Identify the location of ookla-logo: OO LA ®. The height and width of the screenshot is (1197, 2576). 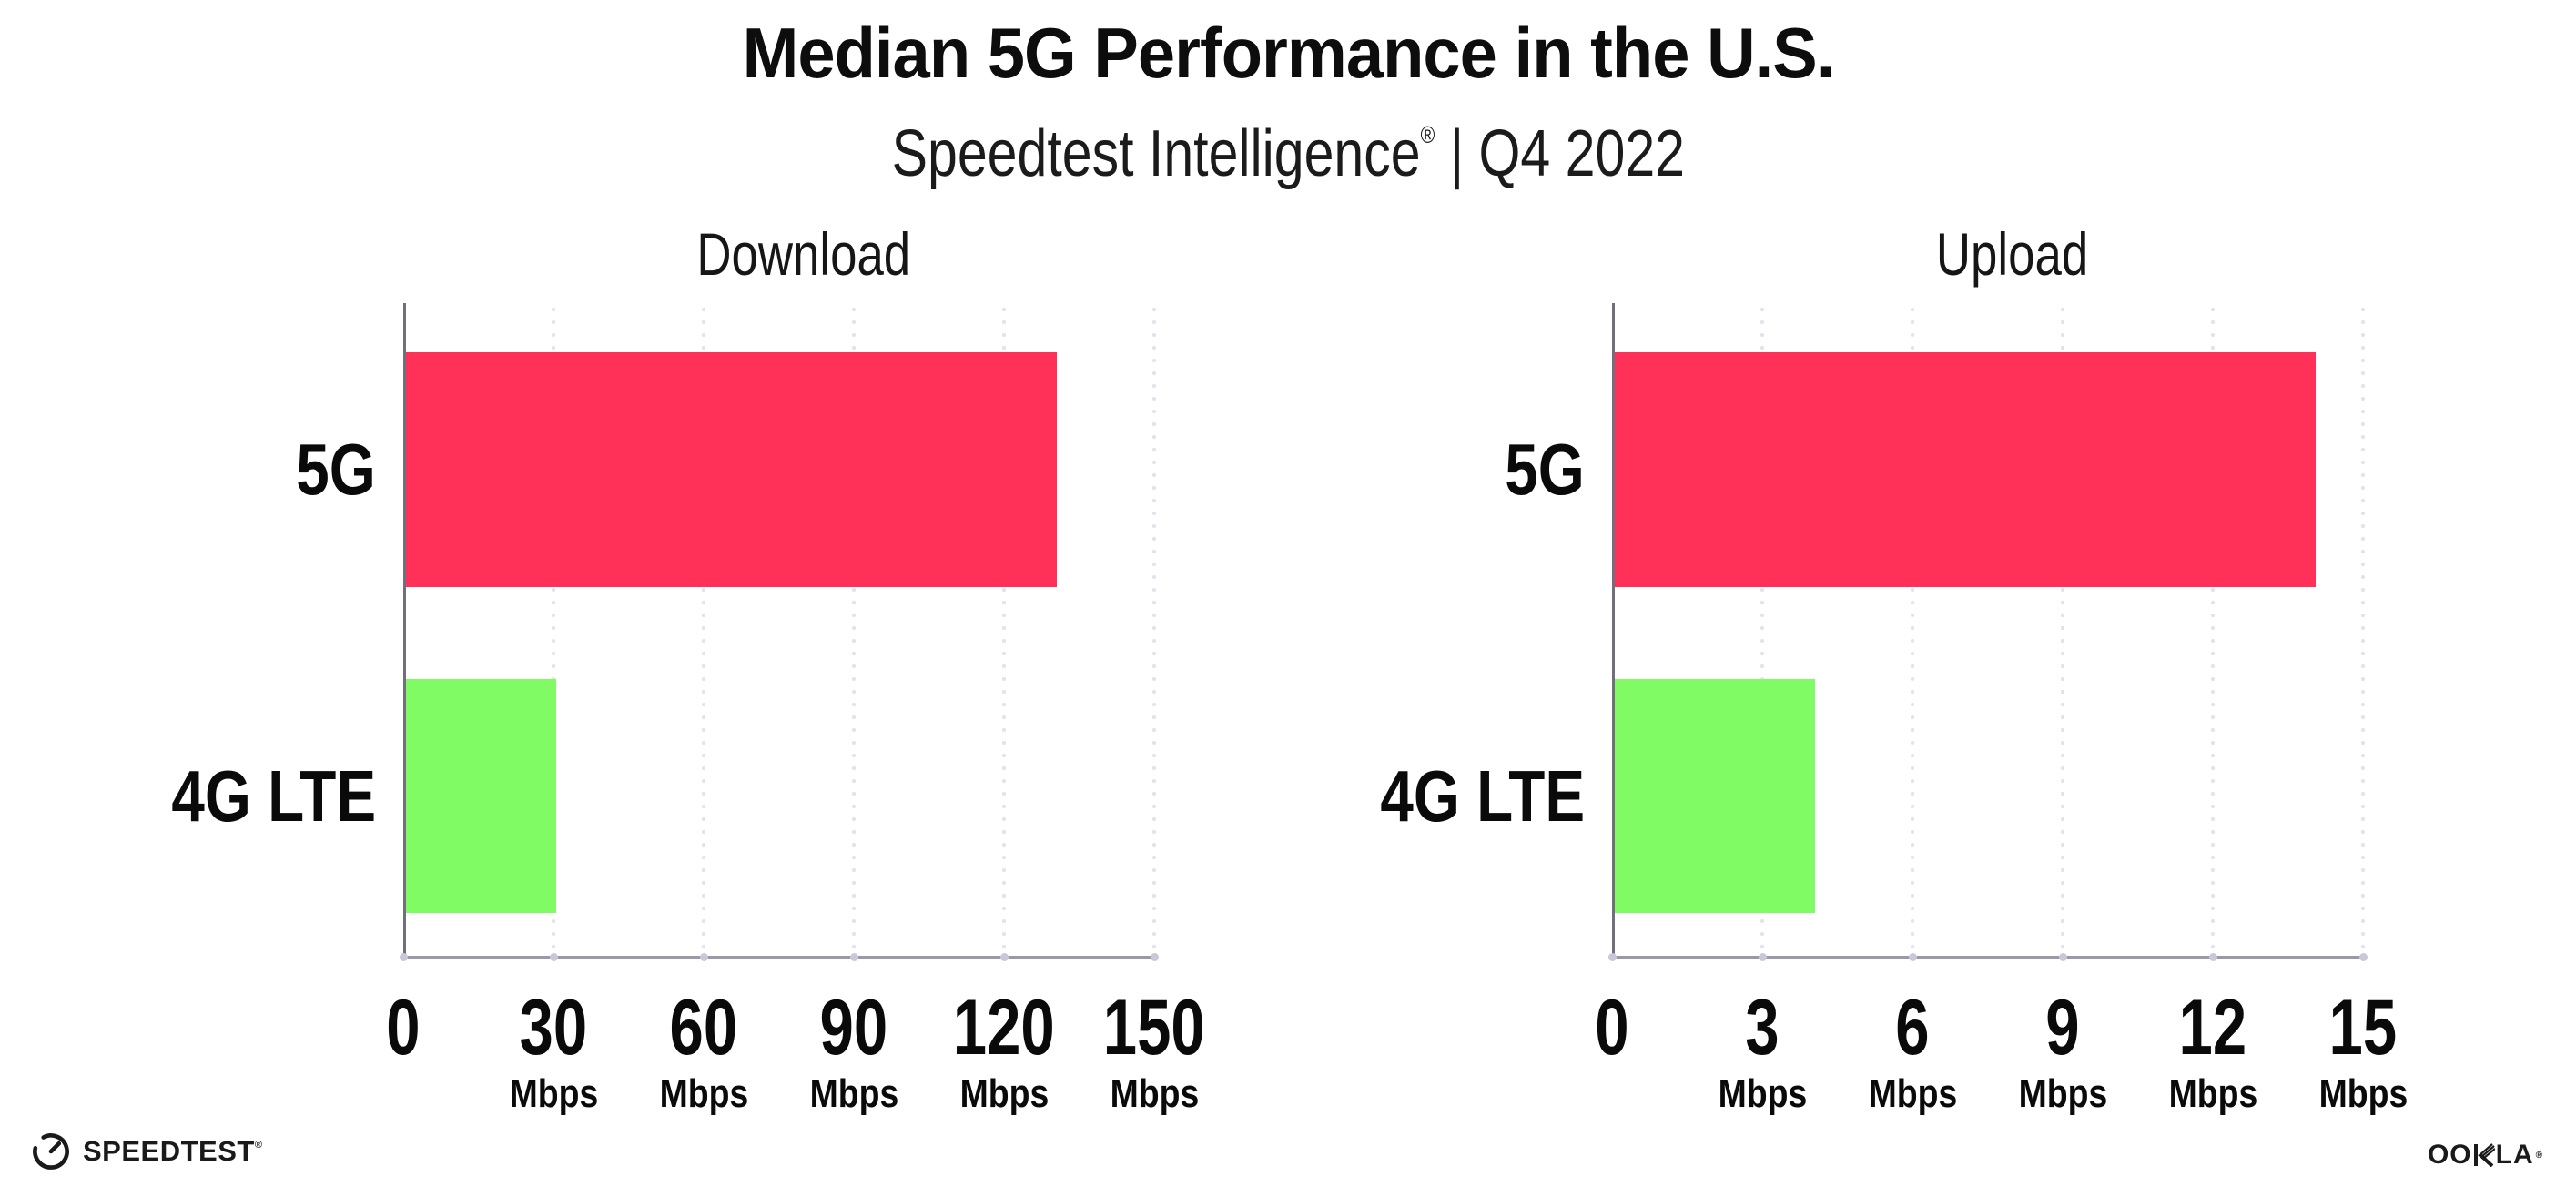
(2485, 1156).